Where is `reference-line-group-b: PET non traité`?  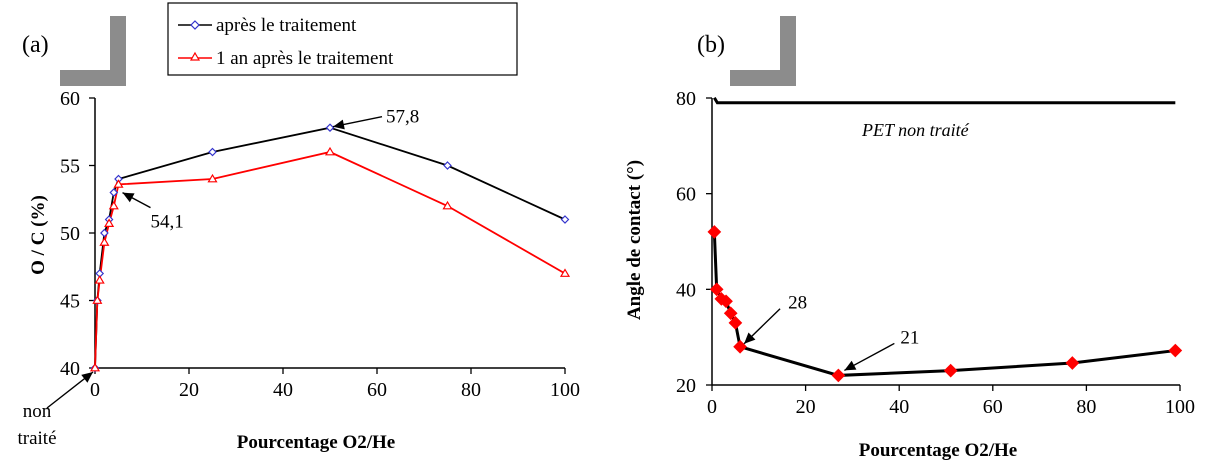
reference-line-group-b: PET non traité is located at coordinates (944, 118).